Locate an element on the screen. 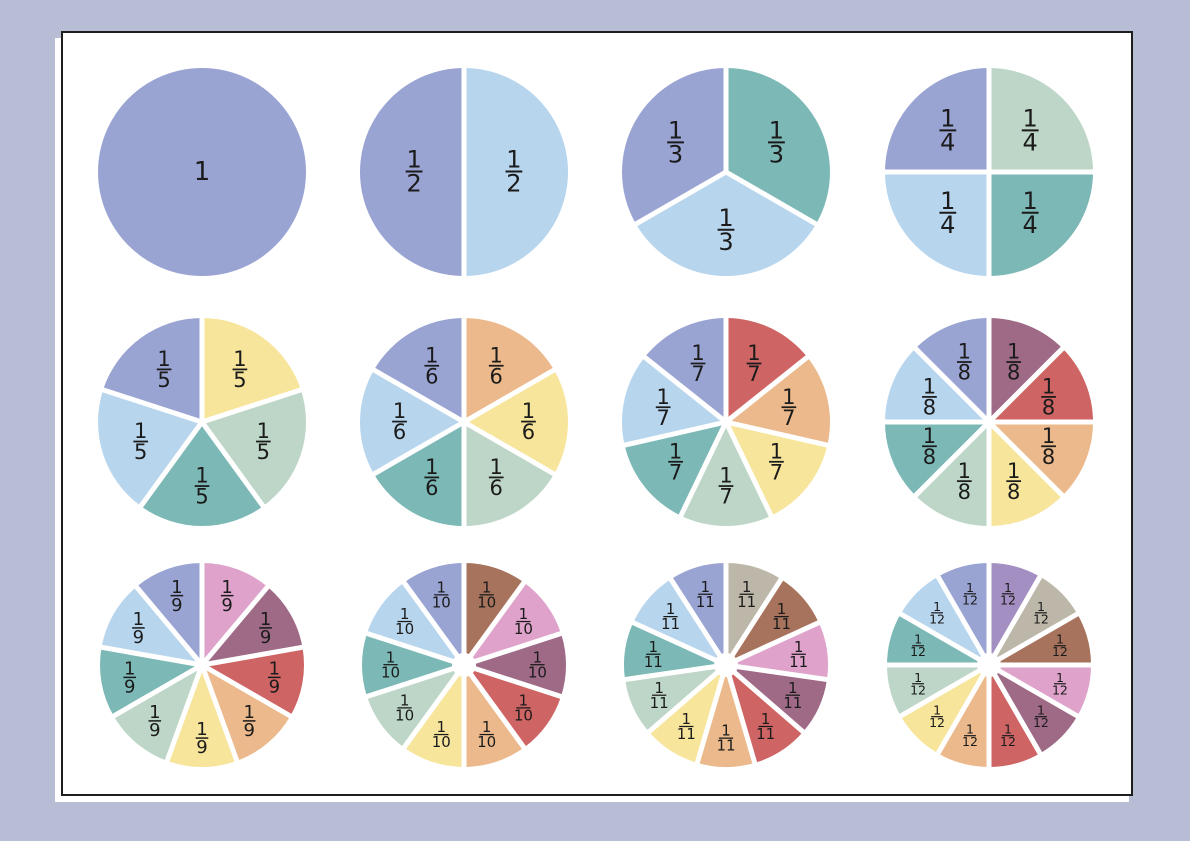 The image size is (1190, 841). fraction-label-3-of-9: 19 is located at coordinates (274, 678).